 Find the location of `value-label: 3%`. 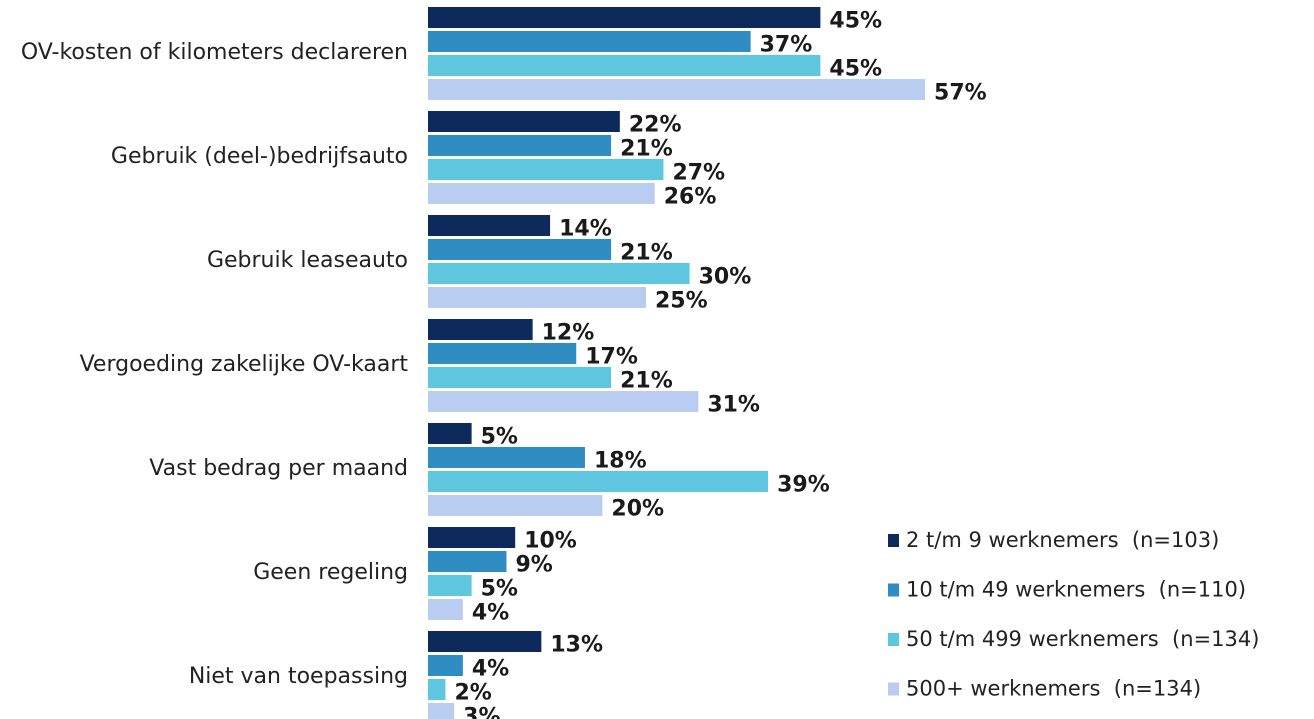

value-label: 3% is located at coordinates (481, 712).